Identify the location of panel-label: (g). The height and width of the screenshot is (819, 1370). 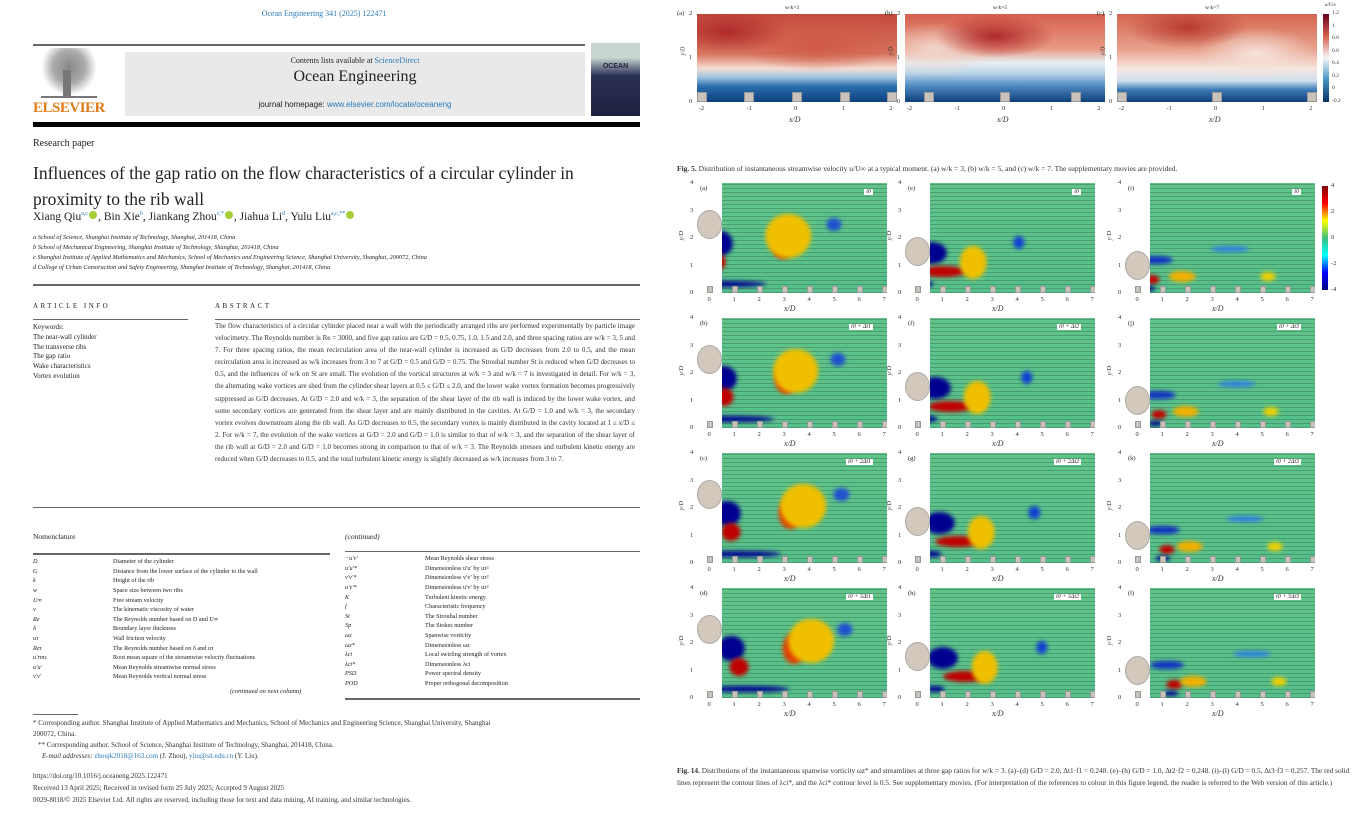
(912, 458).